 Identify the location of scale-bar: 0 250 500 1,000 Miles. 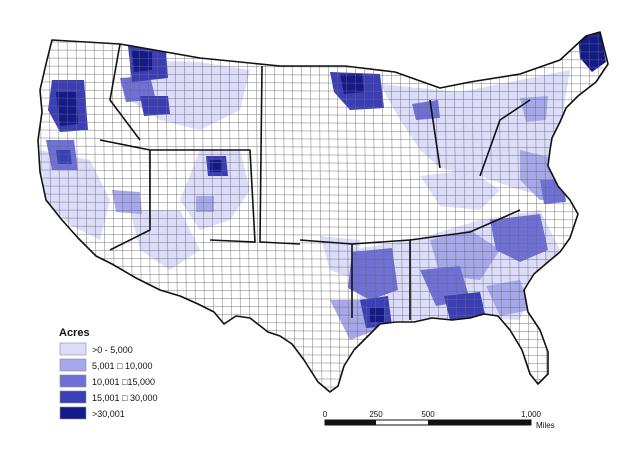
(439, 420).